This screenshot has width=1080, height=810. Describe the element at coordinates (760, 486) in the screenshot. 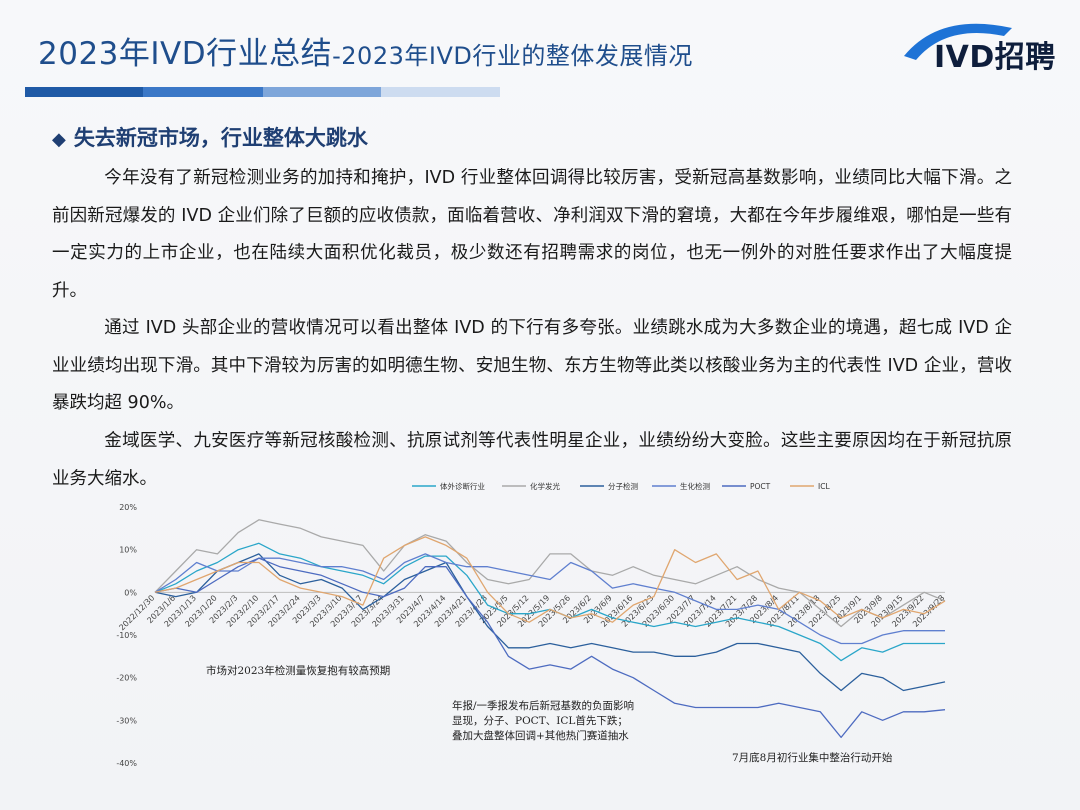

I see `legend-label: POCT` at that location.